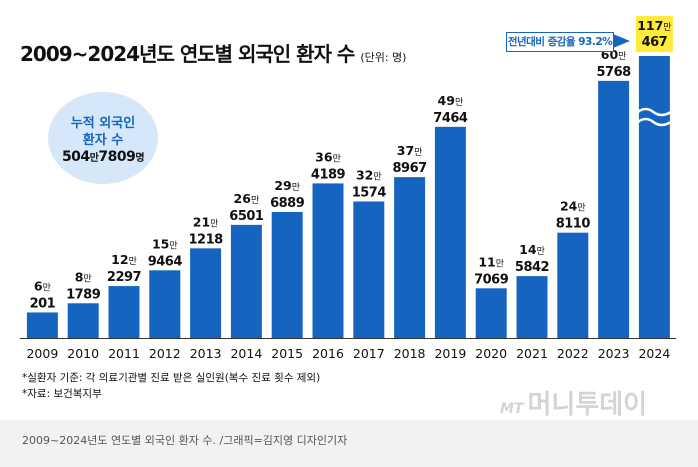 The image size is (698, 467). What do you see at coordinates (165, 243) in the screenshot?
I see `data-label-man-2012: 15만` at bounding box center [165, 243].